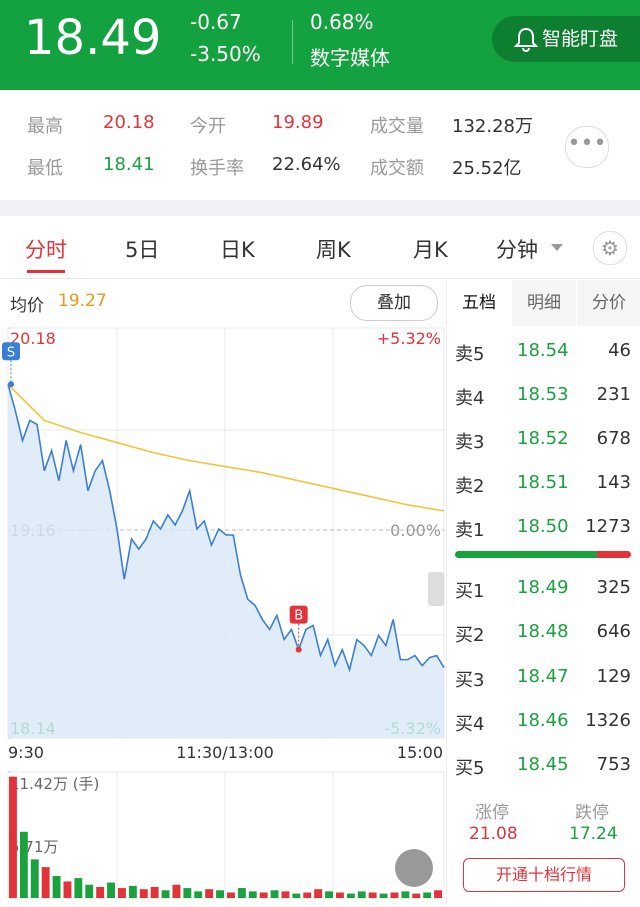  I want to click on limit-up-label: 涨停, so click(492, 813).